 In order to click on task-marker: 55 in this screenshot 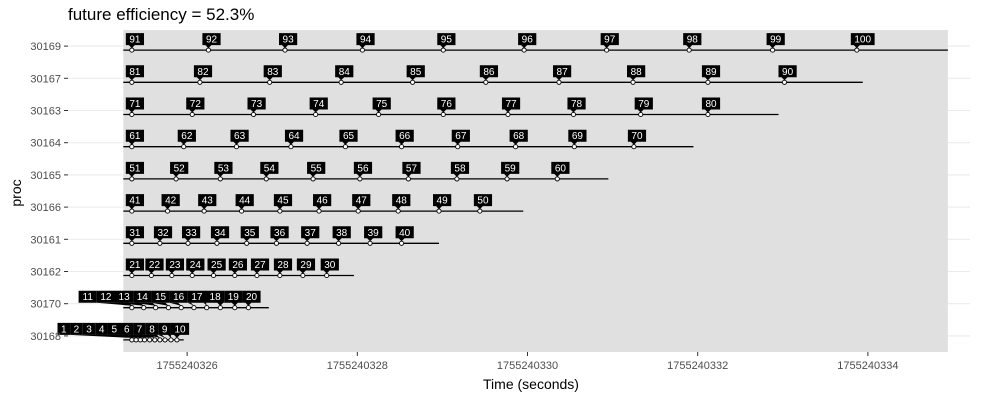, I will do `click(316, 171)`.